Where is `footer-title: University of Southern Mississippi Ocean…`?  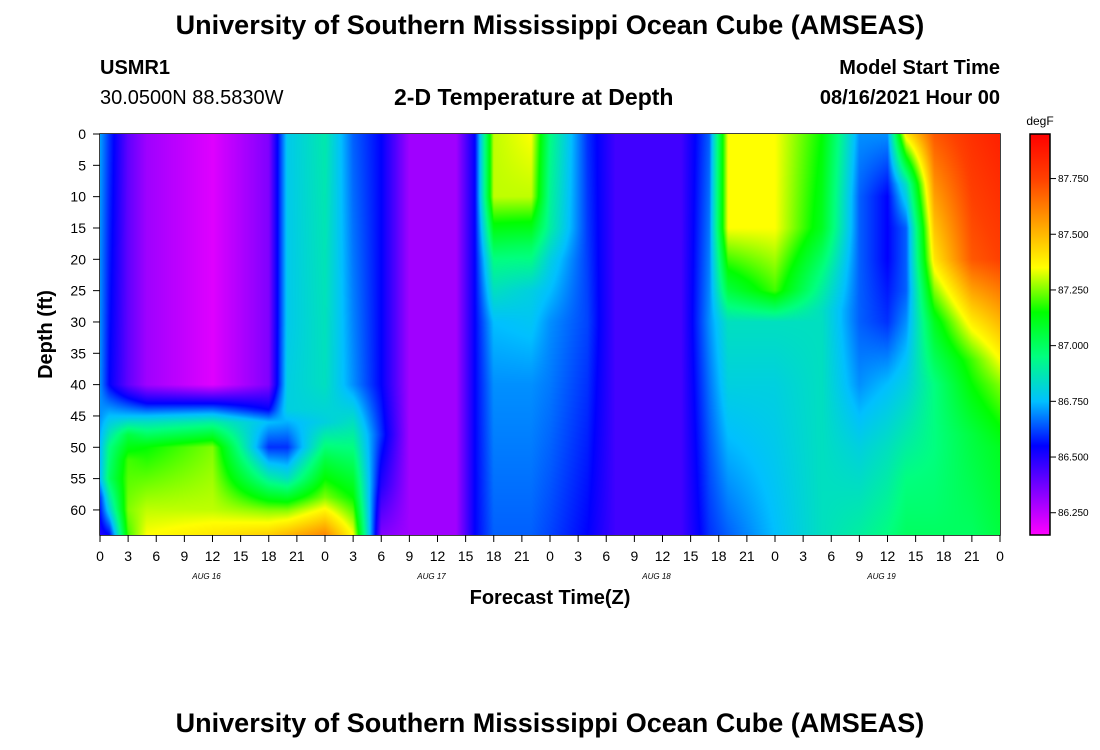 footer-title: University of Southern Mississippi Ocean… is located at coordinates (550, 723).